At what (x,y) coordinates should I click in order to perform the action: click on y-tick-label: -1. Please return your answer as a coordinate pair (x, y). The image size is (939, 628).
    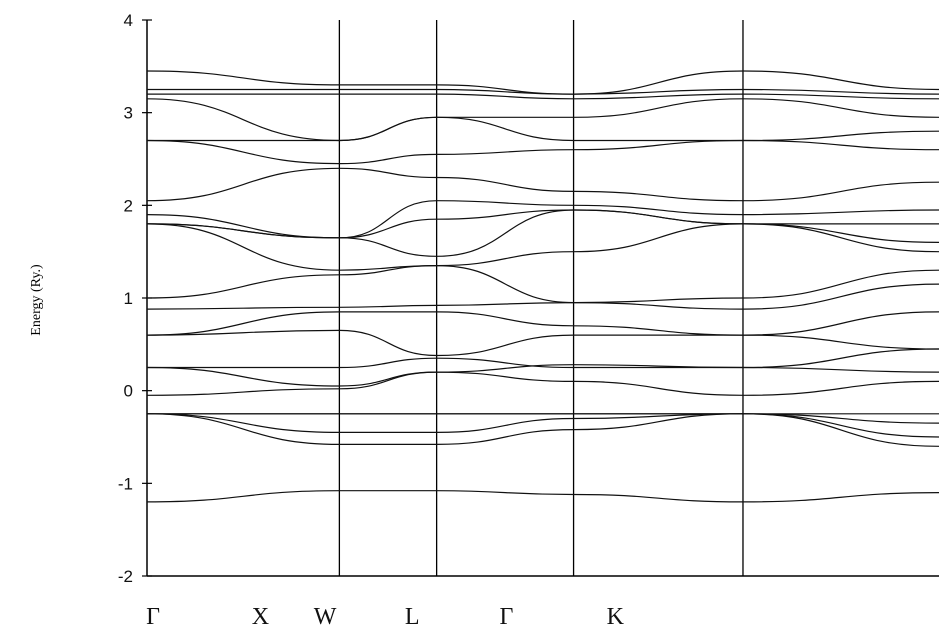
    Looking at the image, I should click on (125, 483).